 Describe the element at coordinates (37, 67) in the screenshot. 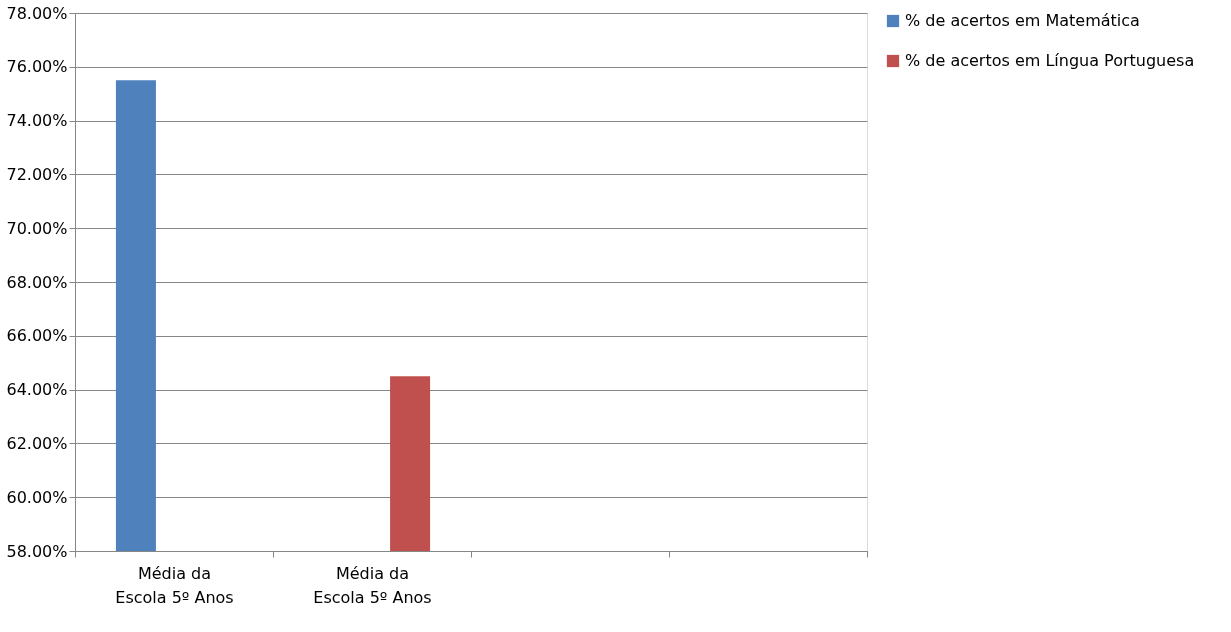

I see `y-tick-label: 76.00%` at that location.